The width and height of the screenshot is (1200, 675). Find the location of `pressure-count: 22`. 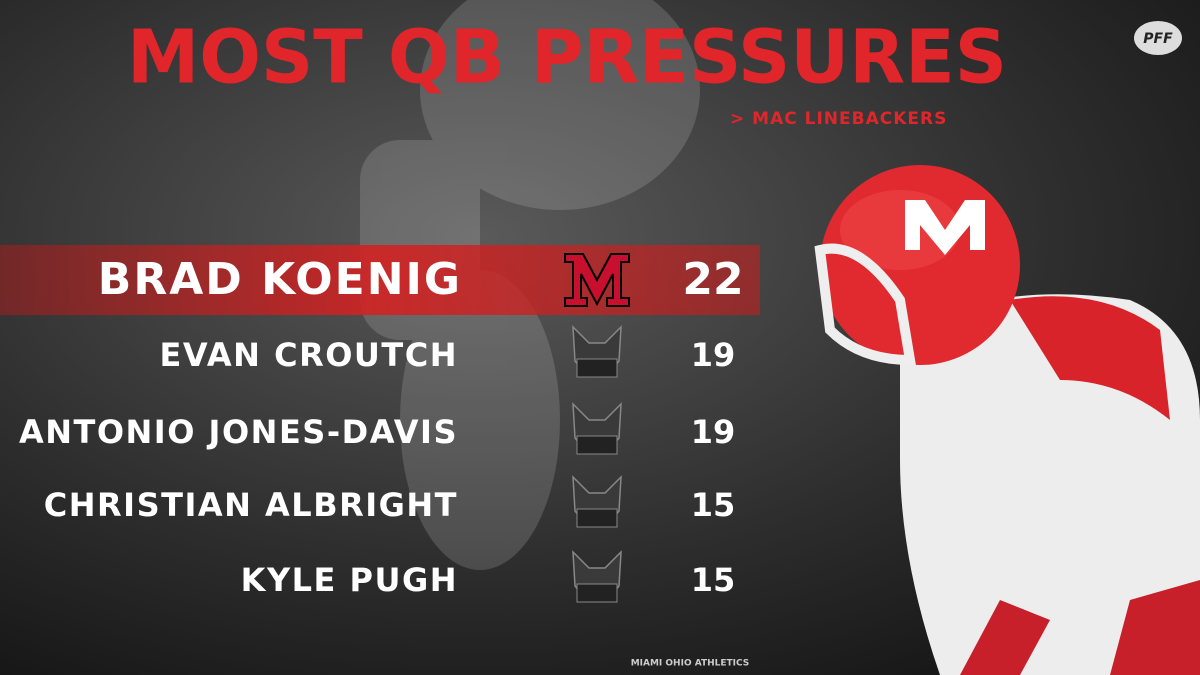

pressure-count: 22 is located at coordinates (712, 279).